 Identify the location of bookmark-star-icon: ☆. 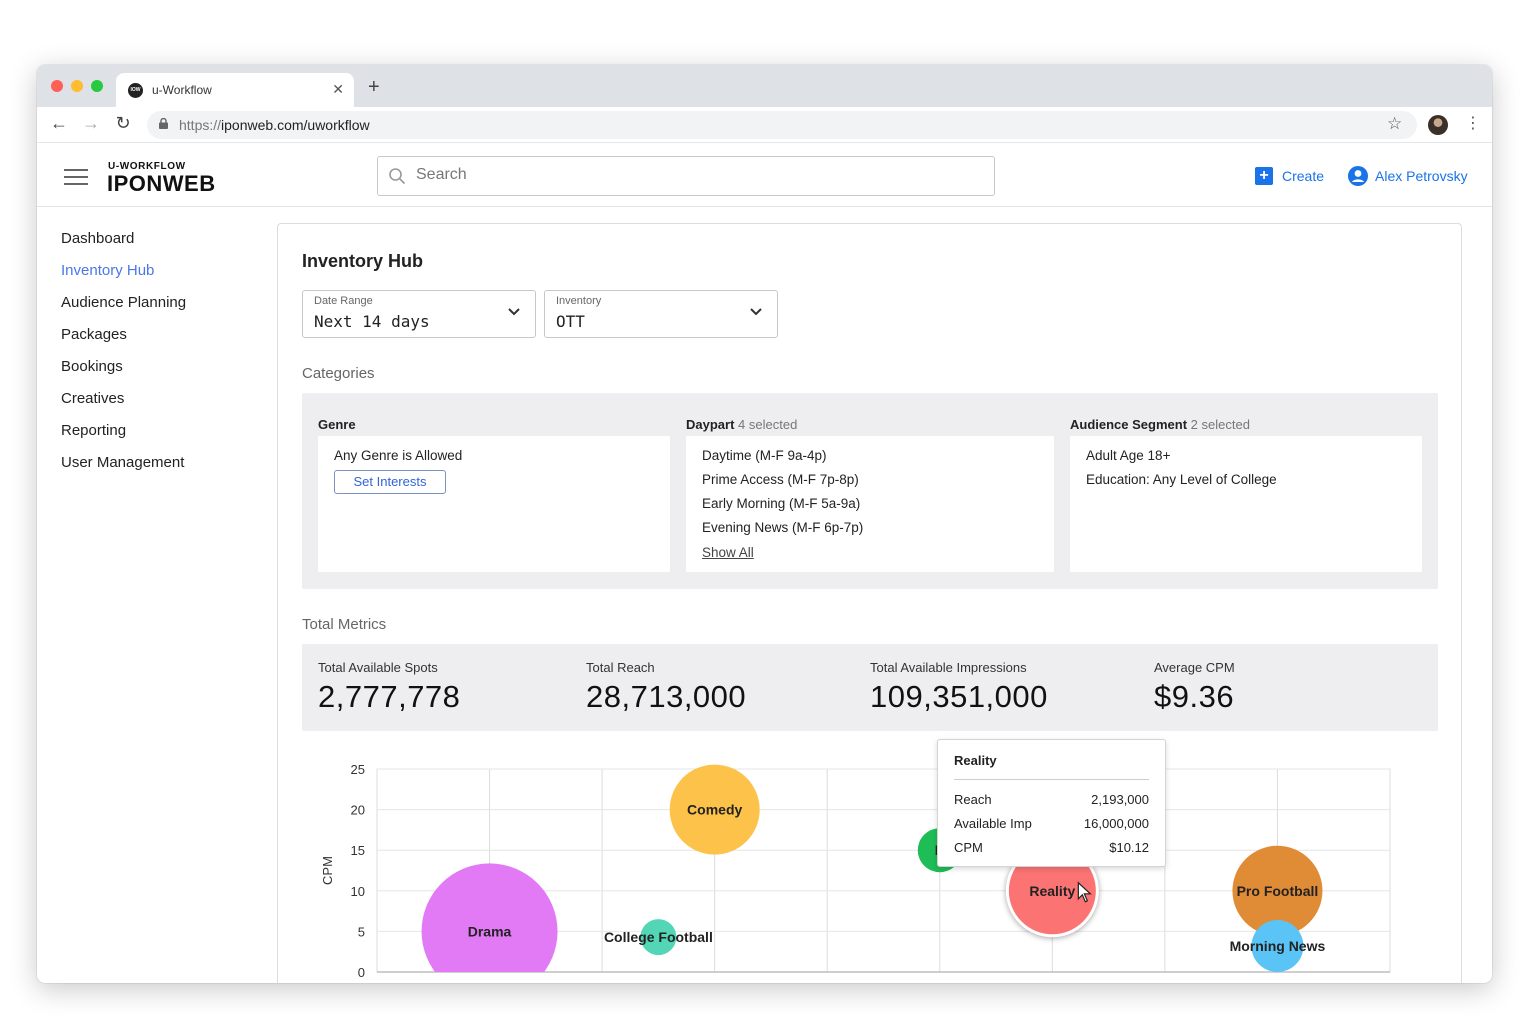
(1395, 123).